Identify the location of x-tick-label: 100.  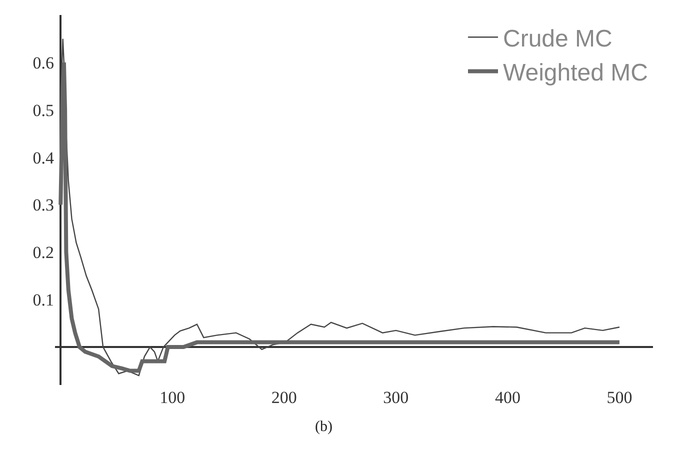
(173, 397).